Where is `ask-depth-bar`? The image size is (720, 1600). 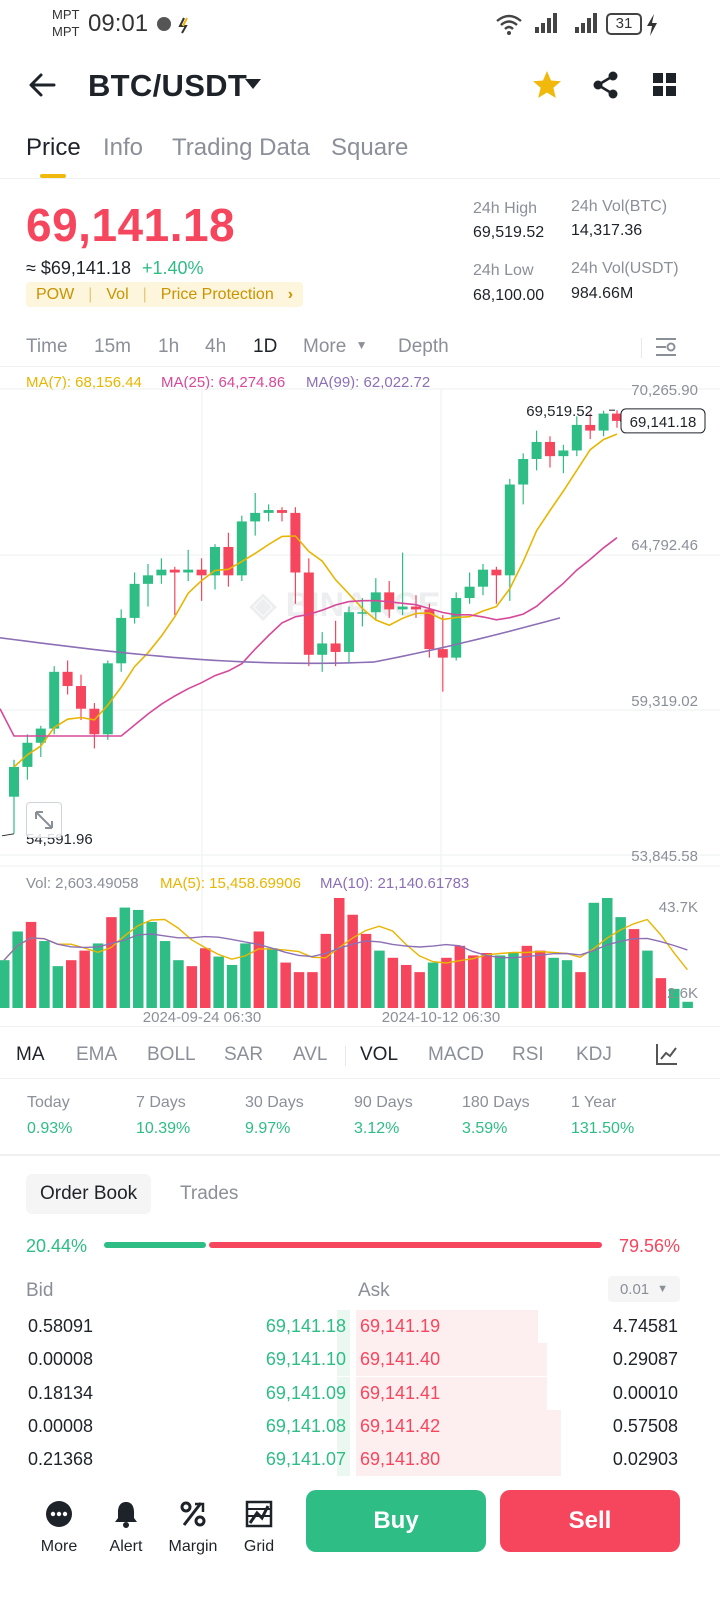 ask-depth-bar is located at coordinates (458, 1460).